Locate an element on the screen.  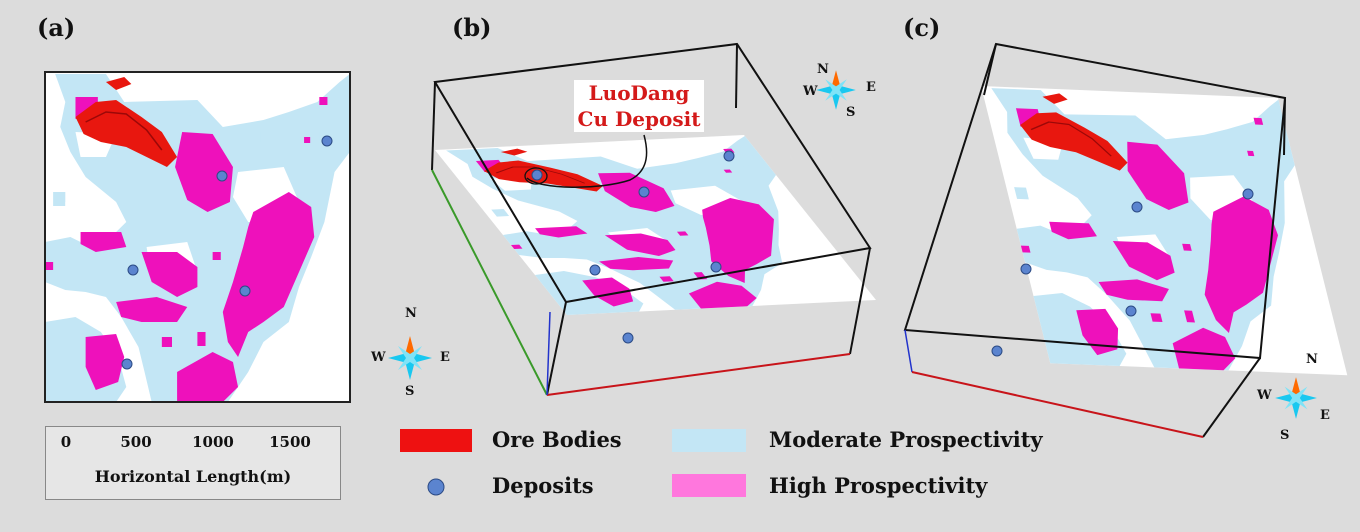
compass-b-n: N is located at coordinates (823, 69).